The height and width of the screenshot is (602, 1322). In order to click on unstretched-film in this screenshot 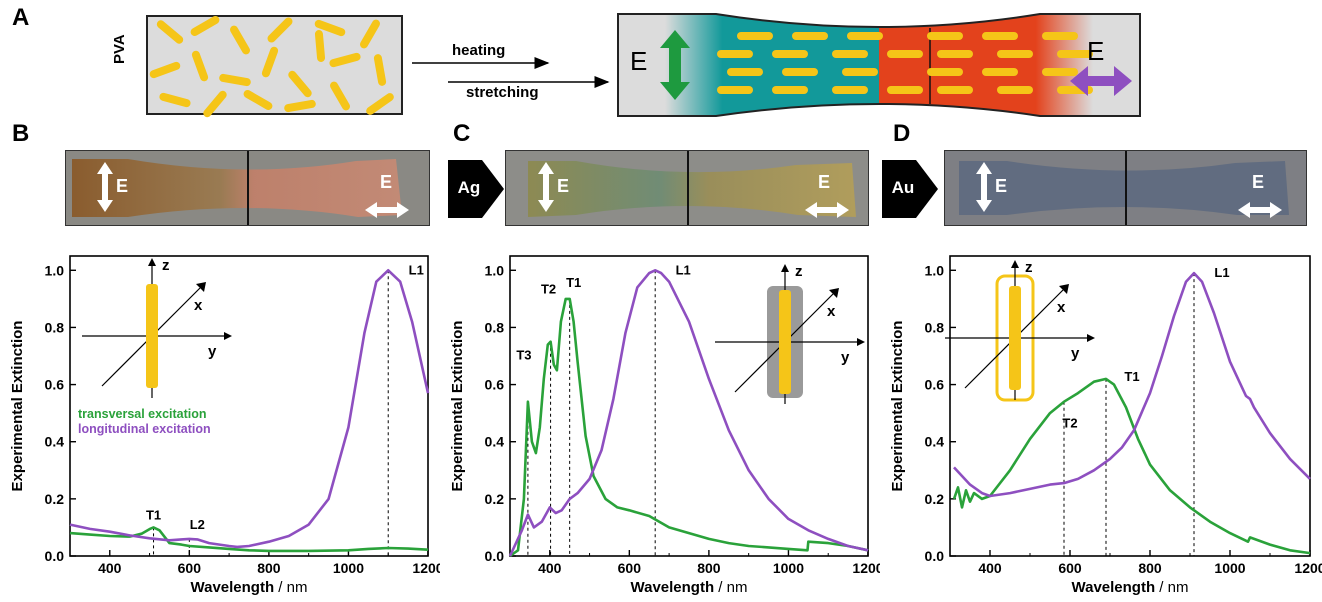, I will do `click(274, 65)`.